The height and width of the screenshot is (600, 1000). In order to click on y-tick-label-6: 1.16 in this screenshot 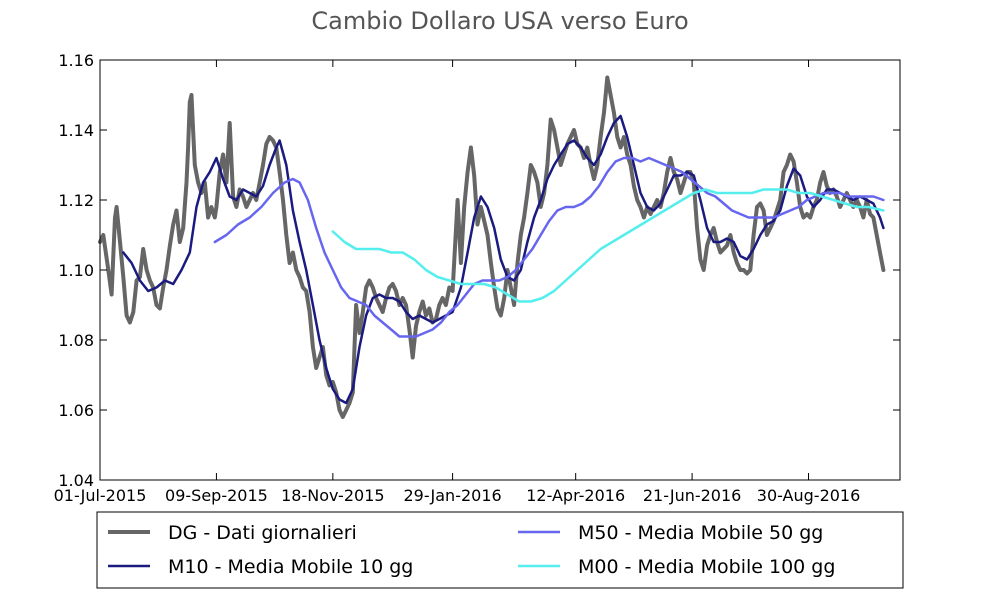, I will do `click(76, 60)`.